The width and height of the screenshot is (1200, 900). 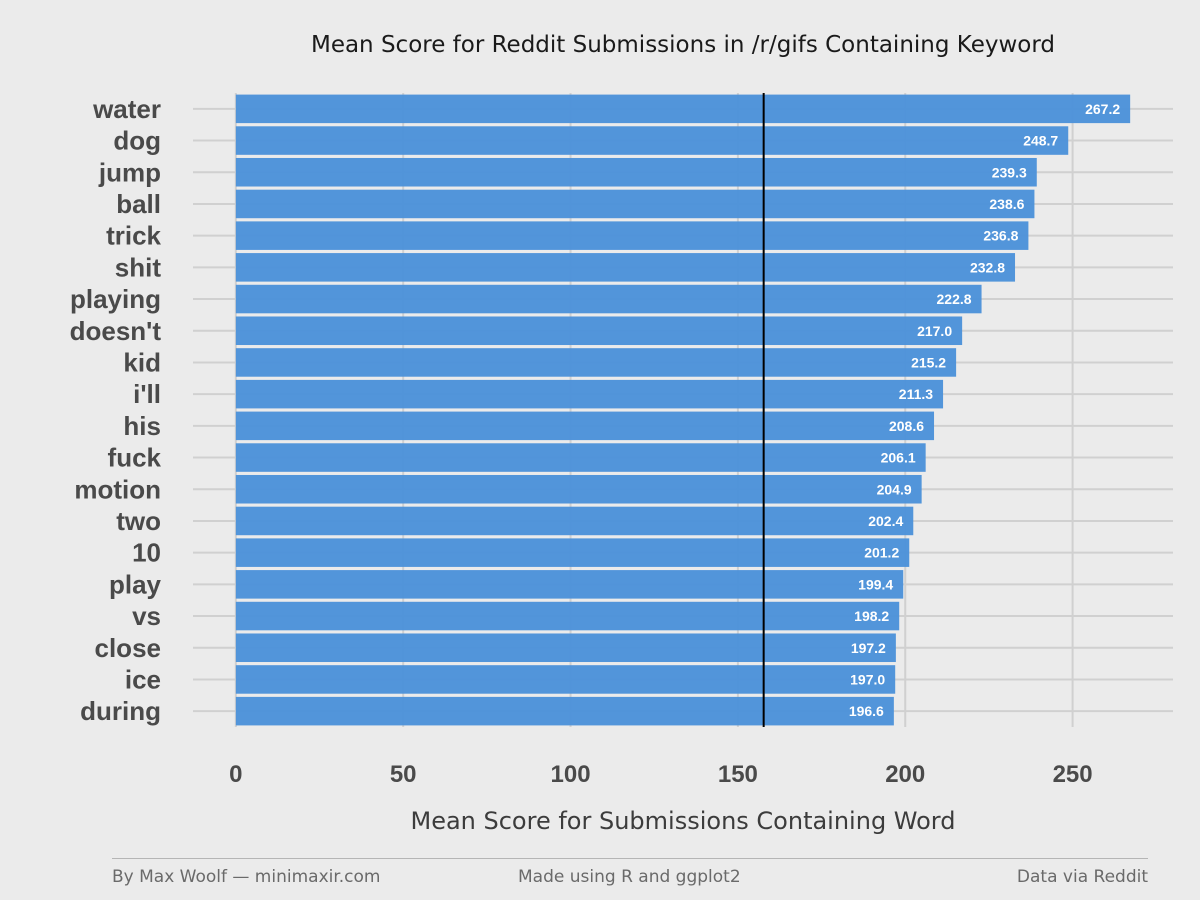 I want to click on category-label: fuck, so click(x=135, y=458).